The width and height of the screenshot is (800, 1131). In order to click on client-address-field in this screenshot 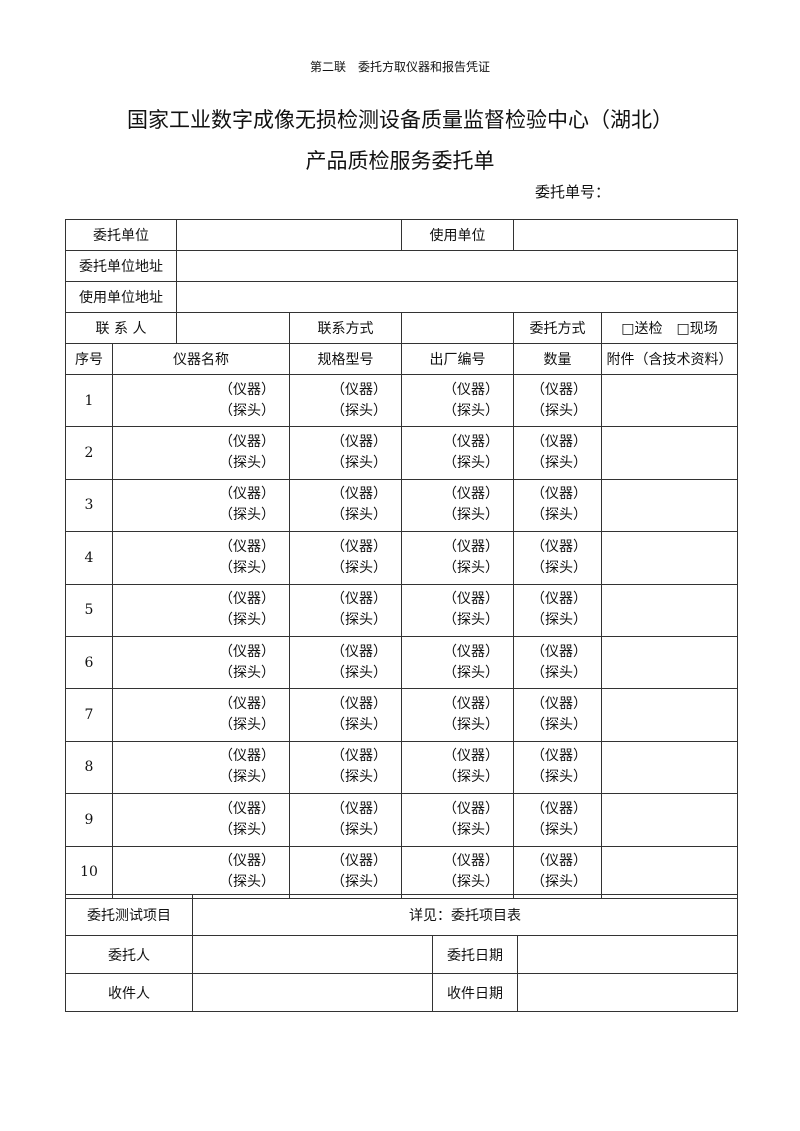, I will do `click(457, 266)`.